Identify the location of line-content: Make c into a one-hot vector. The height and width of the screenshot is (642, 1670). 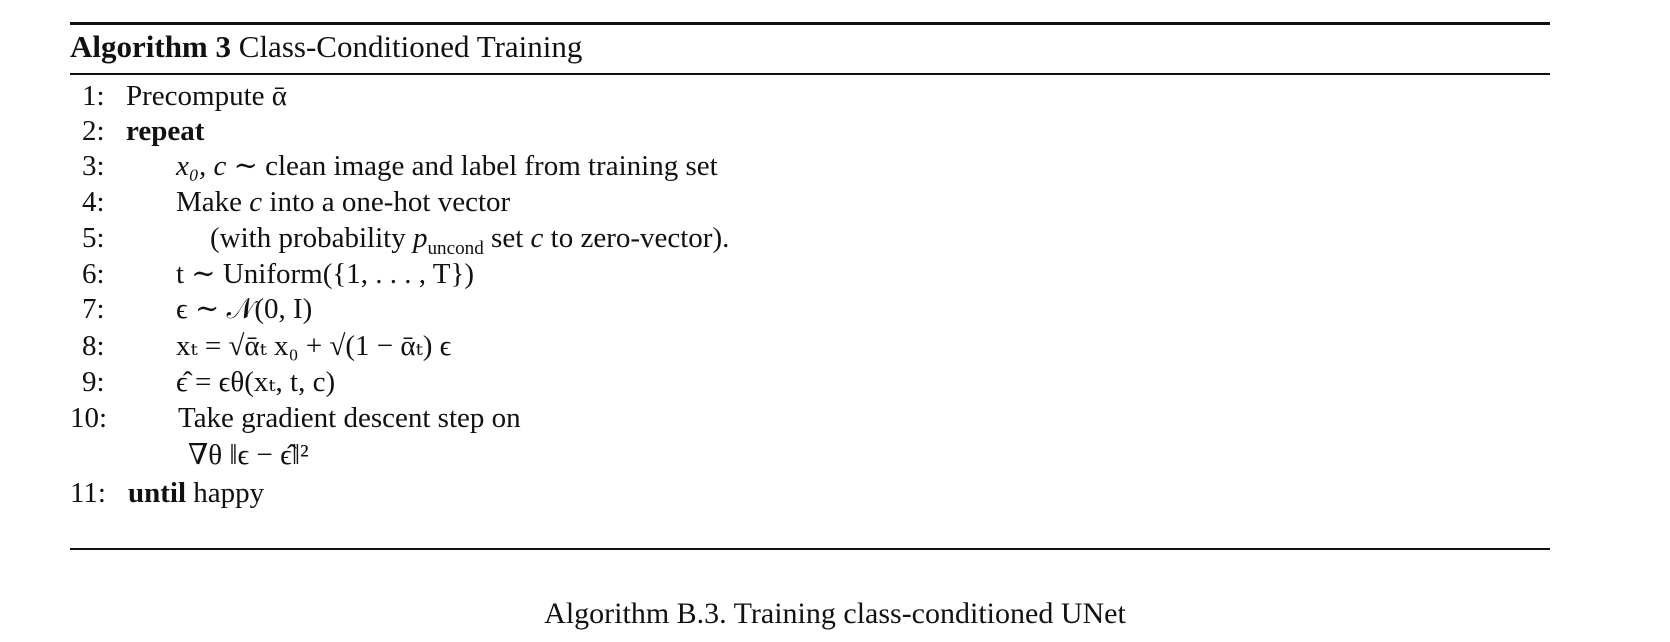
(343, 202).